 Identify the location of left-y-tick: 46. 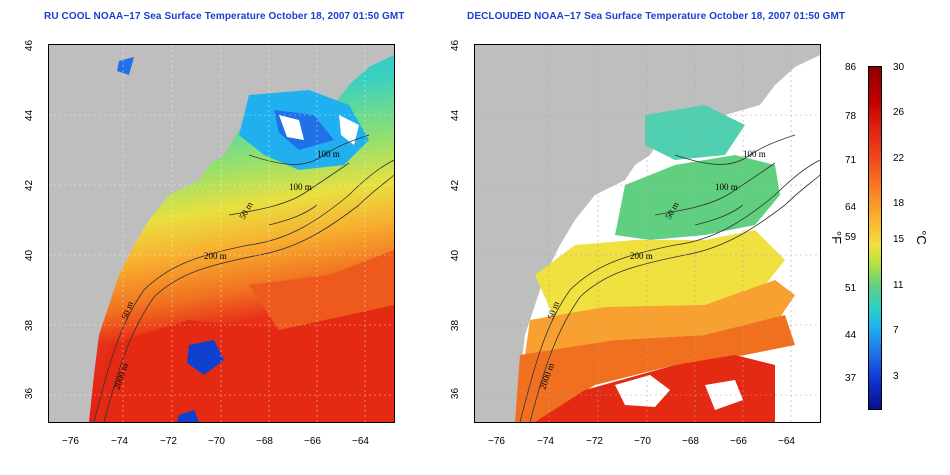
(30, 45).